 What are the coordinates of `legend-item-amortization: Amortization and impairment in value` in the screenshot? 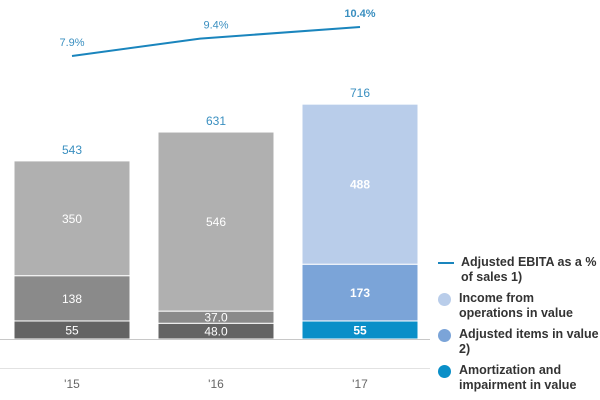 It's located at (519, 378).